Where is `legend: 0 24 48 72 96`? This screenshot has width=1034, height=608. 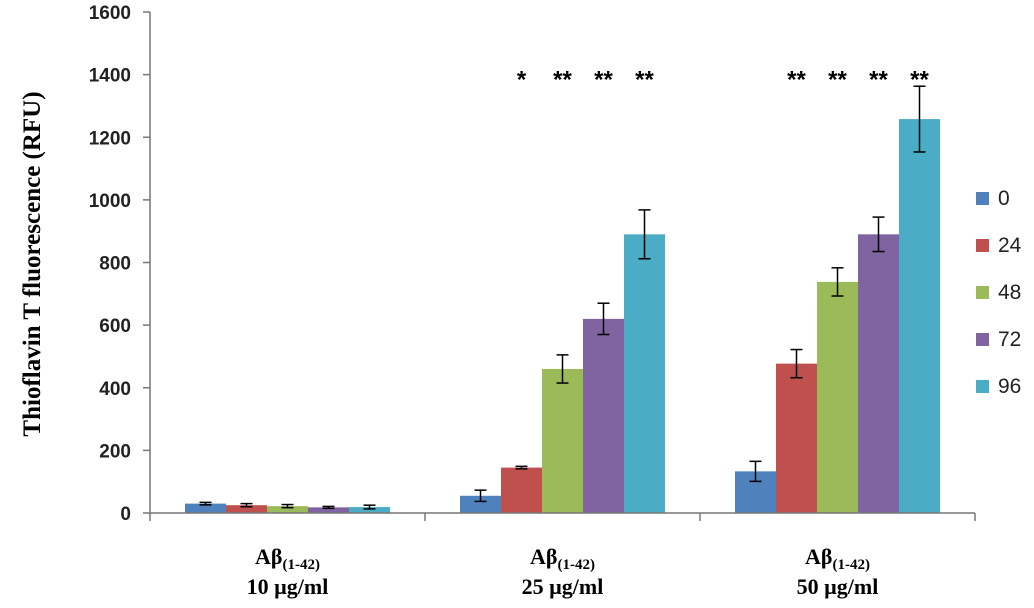
legend: 0 24 48 72 96 is located at coordinates (999, 292).